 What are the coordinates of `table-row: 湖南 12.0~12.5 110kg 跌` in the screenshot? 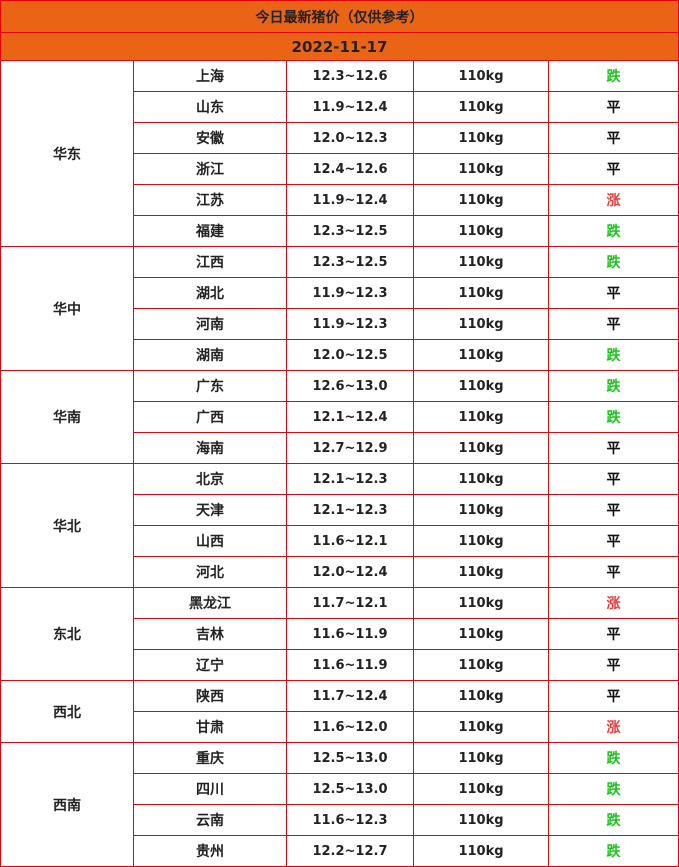 It's located at (340, 355).